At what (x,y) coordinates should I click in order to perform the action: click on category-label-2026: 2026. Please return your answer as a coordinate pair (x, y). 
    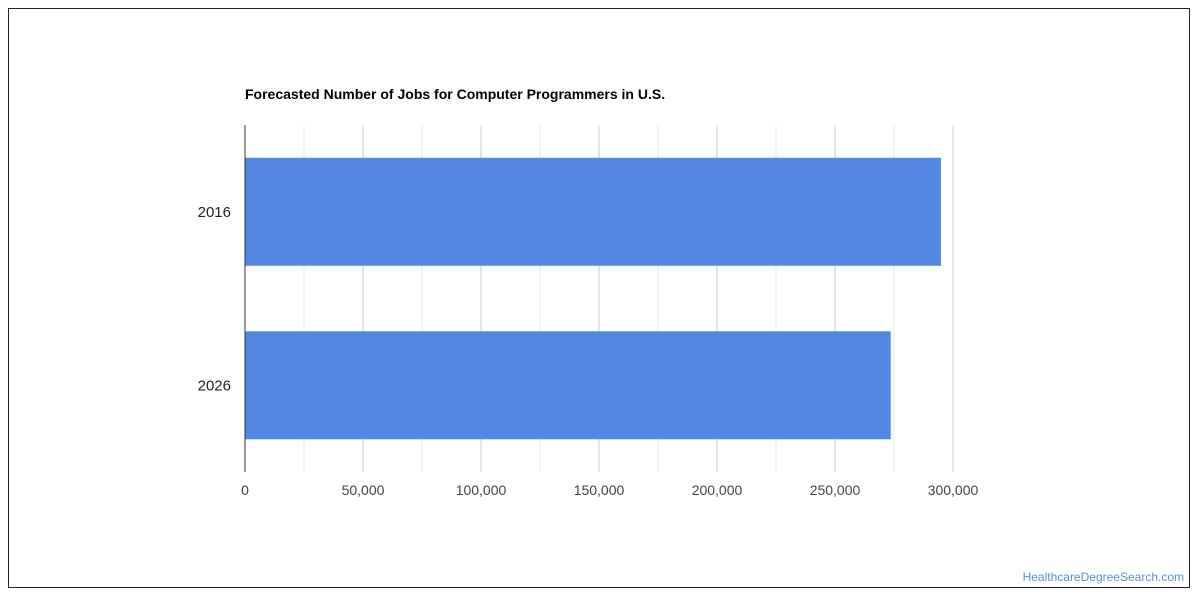
    Looking at the image, I should click on (214, 385).